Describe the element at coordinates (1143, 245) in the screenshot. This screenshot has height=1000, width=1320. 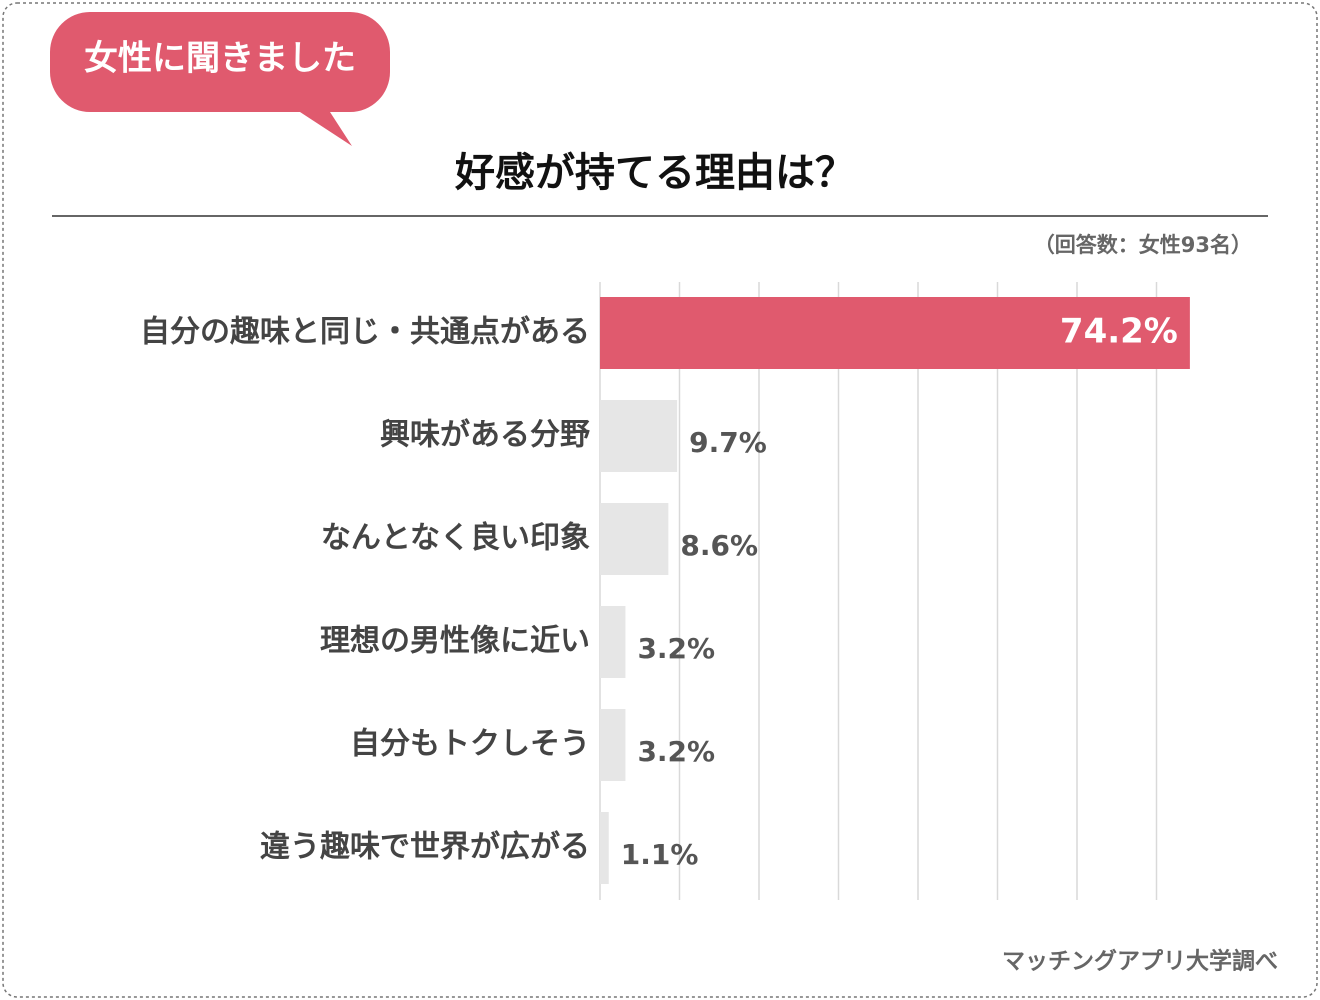
I see `note: （回答数：女性93名）` at that location.